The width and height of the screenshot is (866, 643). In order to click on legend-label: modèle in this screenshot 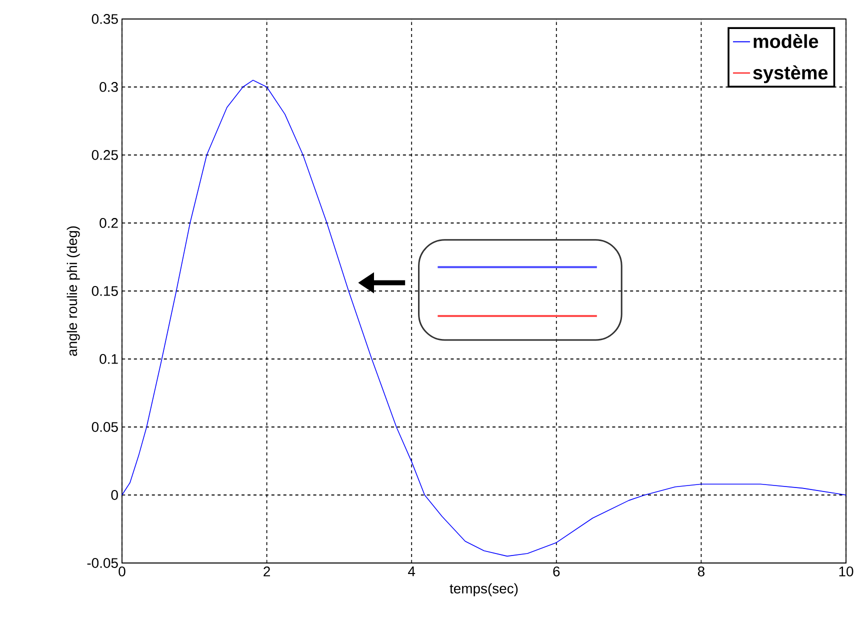, I will do `click(786, 41)`.